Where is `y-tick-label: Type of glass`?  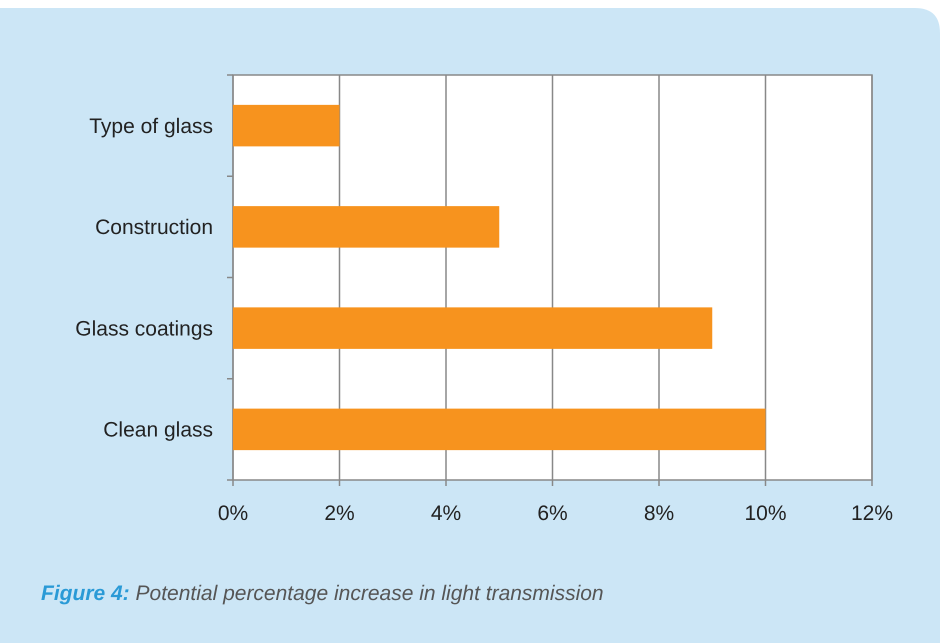
y-tick-label: Type of glass is located at coordinates (151, 126).